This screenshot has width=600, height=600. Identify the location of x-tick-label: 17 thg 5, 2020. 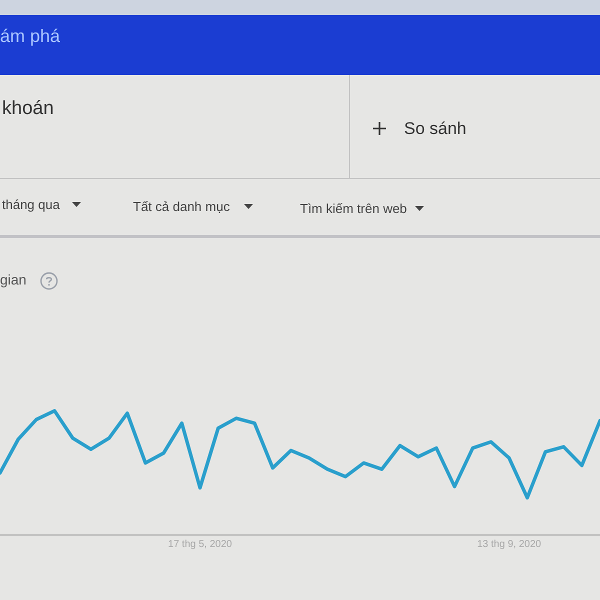
(200, 544).